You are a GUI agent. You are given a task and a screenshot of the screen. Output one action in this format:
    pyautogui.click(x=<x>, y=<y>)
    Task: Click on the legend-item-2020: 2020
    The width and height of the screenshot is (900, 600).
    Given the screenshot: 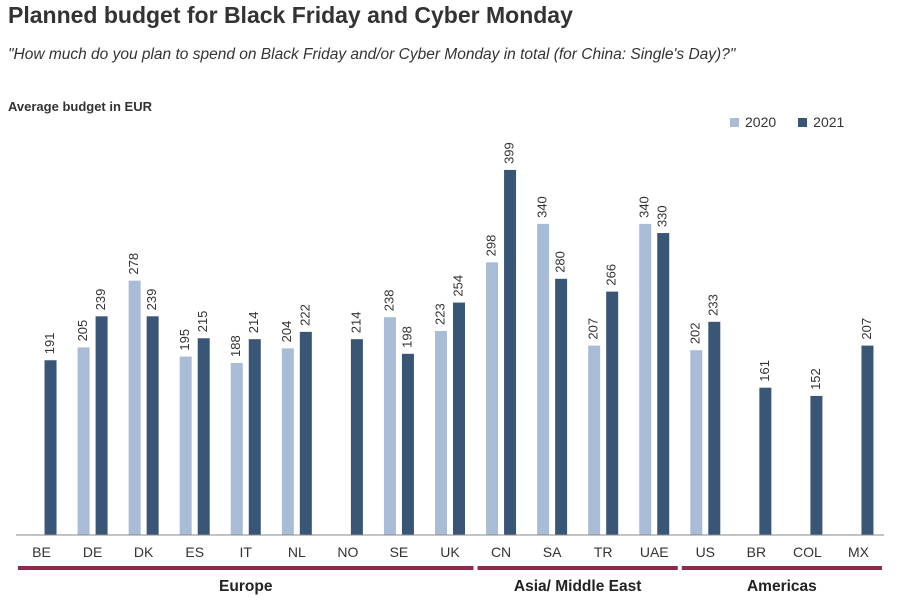 What is the action you would take?
    pyautogui.click(x=753, y=122)
    